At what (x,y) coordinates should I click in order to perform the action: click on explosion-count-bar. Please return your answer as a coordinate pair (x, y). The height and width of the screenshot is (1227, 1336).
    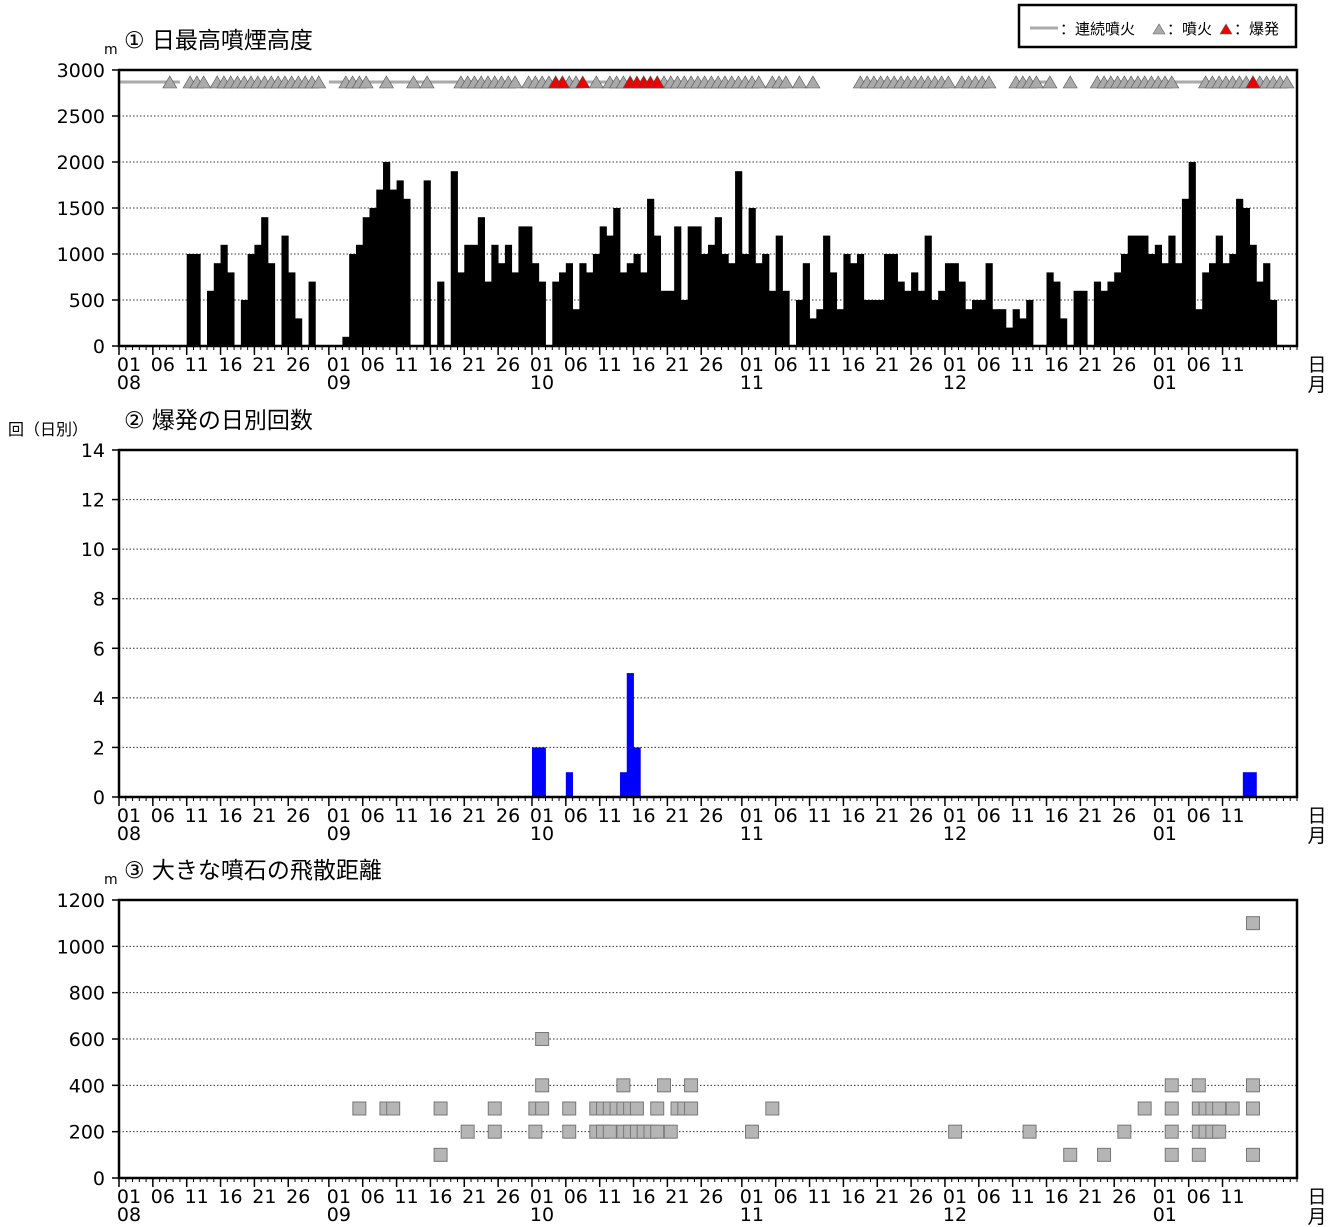
    Looking at the image, I should click on (630, 735).